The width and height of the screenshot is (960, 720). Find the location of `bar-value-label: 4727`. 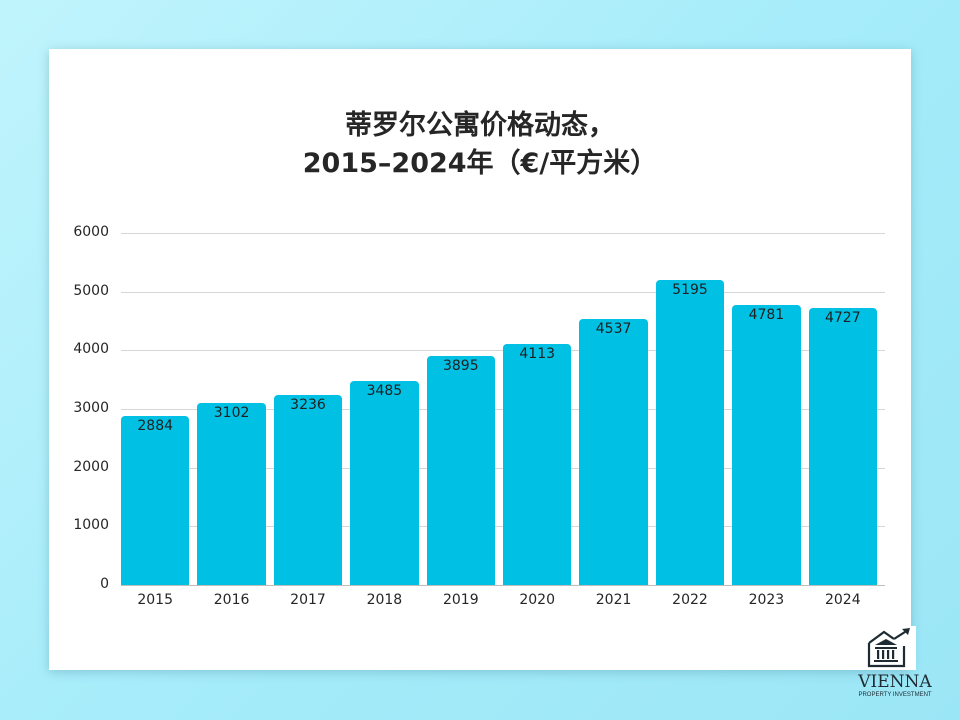

bar-value-label: 4727 is located at coordinates (842, 317).